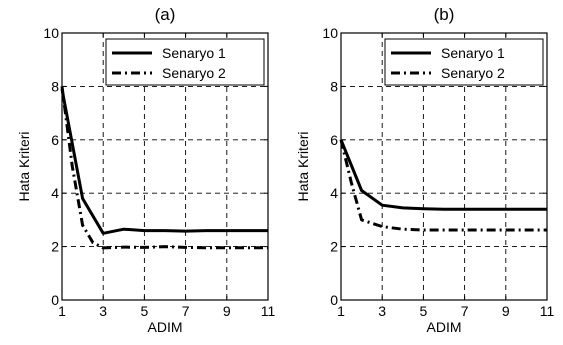 Image resolution: width=563 pixels, height=345 pixels. I want to click on chart-title: (b), so click(444, 14).